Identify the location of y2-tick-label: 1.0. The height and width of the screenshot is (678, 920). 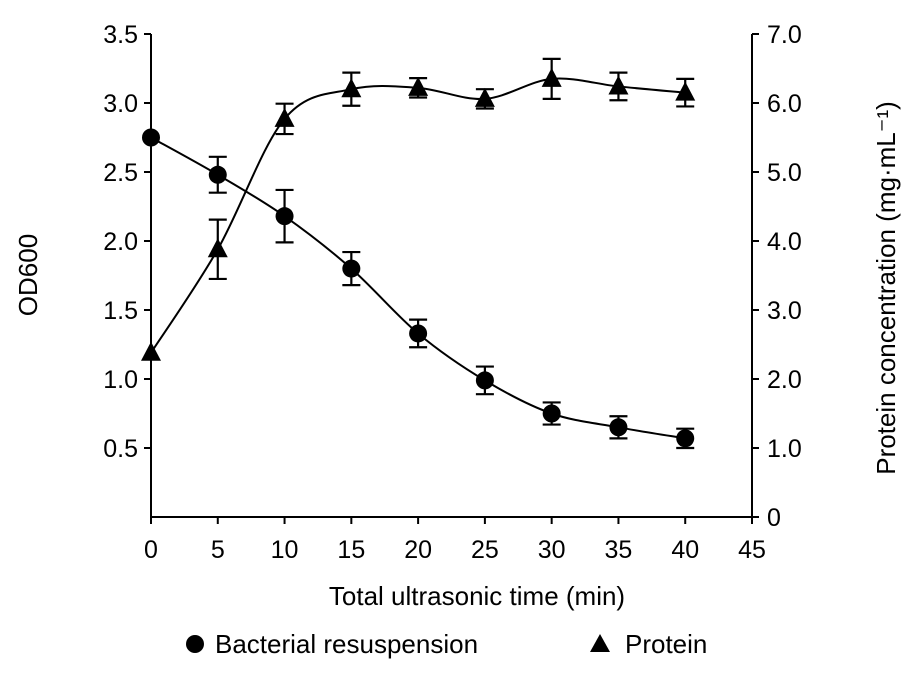
(784, 449).